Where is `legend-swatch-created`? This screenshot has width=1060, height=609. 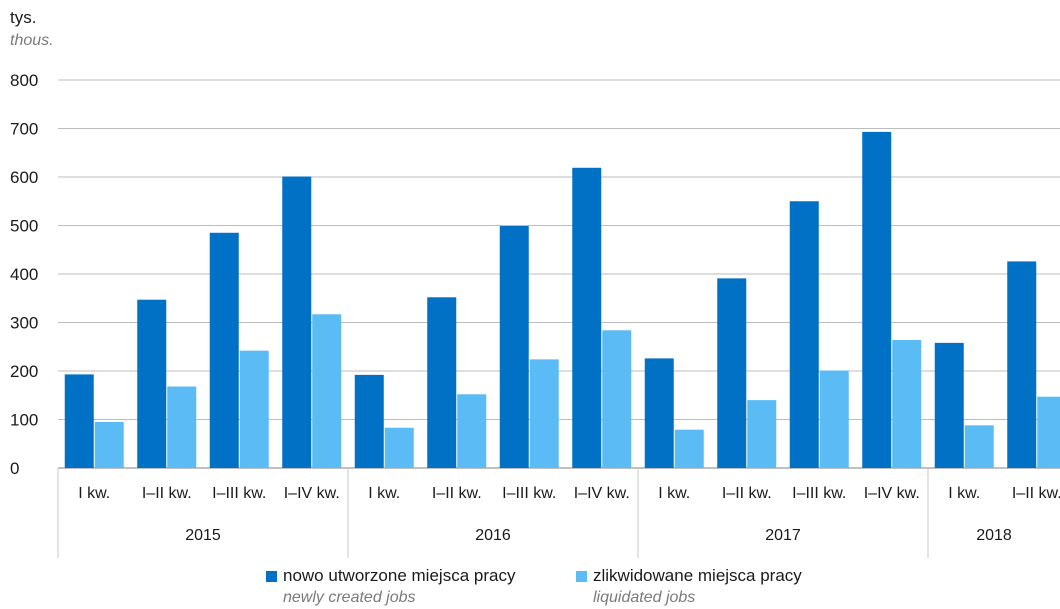 legend-swatch-created is located at coordinates (271, 576).